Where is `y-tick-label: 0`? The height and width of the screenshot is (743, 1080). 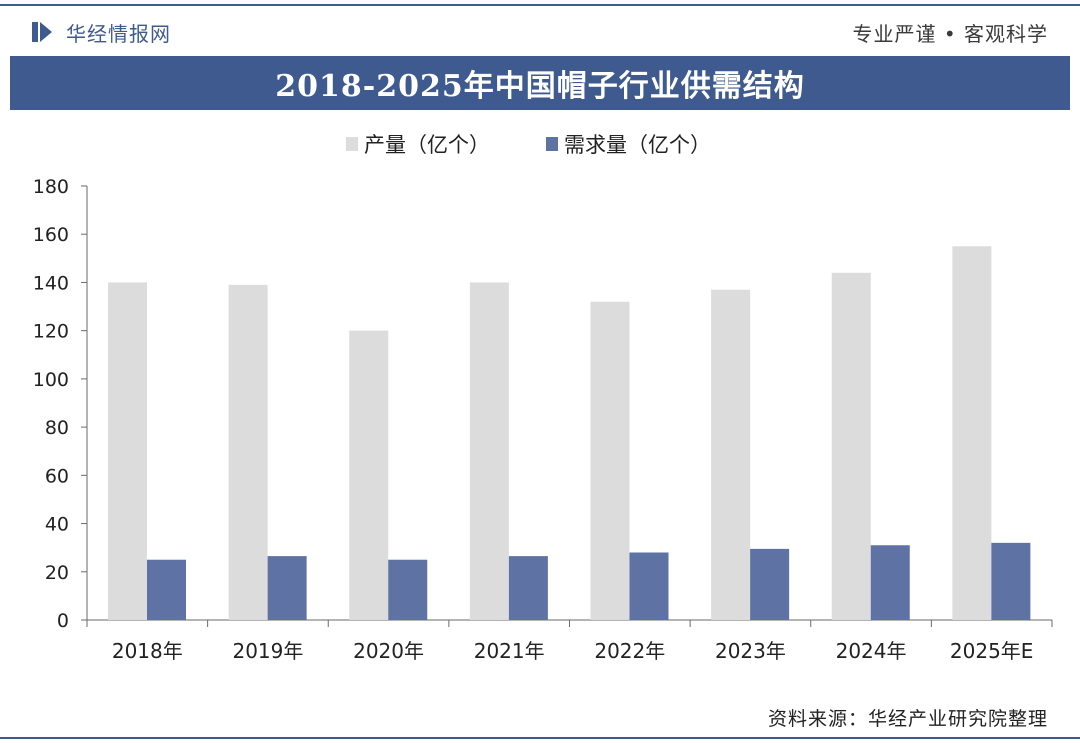
y-tick-label: 0 is located at coordinates (63, 621).